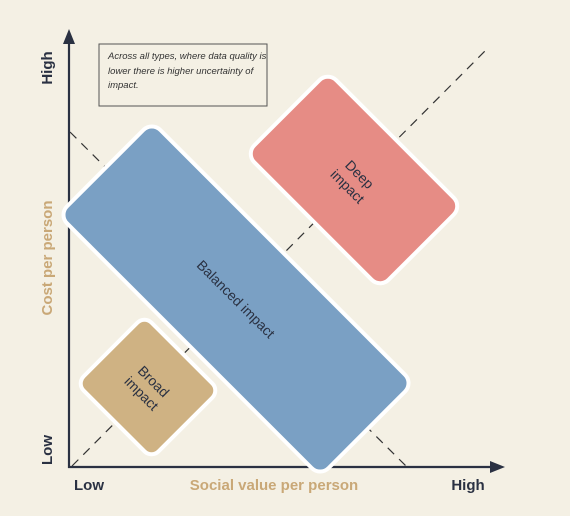 The image size is (570, 516). I want to click on x-axis-title: Social value per person, so click(274, 485).